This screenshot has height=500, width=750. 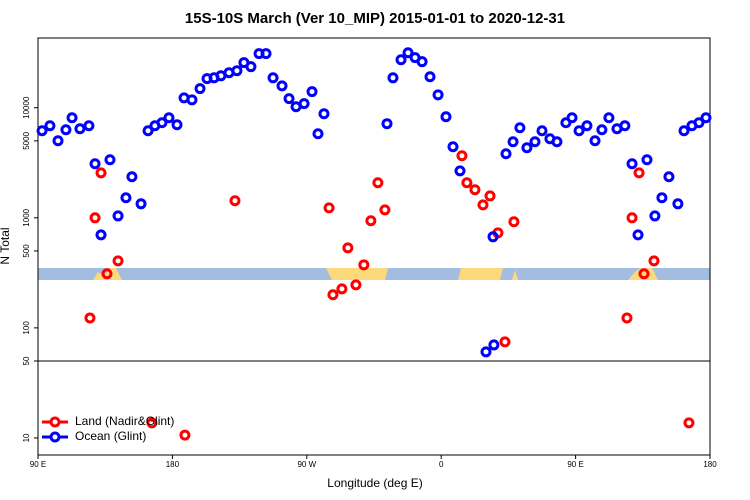 What do you see at coordinates (124, 421) in the screenshot?
I see `legend-label: Land (Nadir&Glint)` at bounding box center [124, 421].